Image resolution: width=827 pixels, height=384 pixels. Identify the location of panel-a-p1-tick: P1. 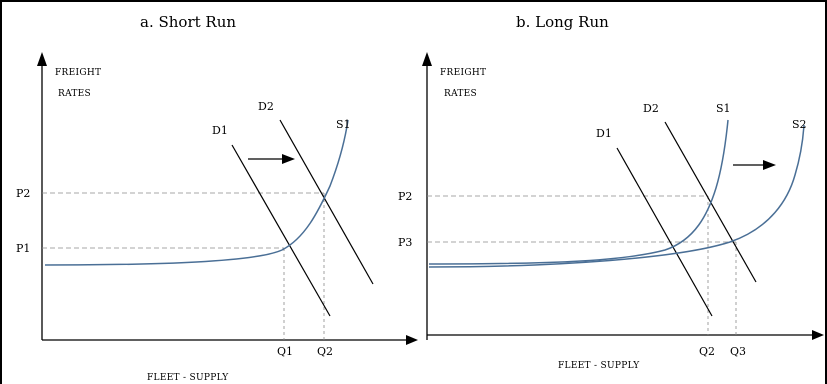
(23, 248).